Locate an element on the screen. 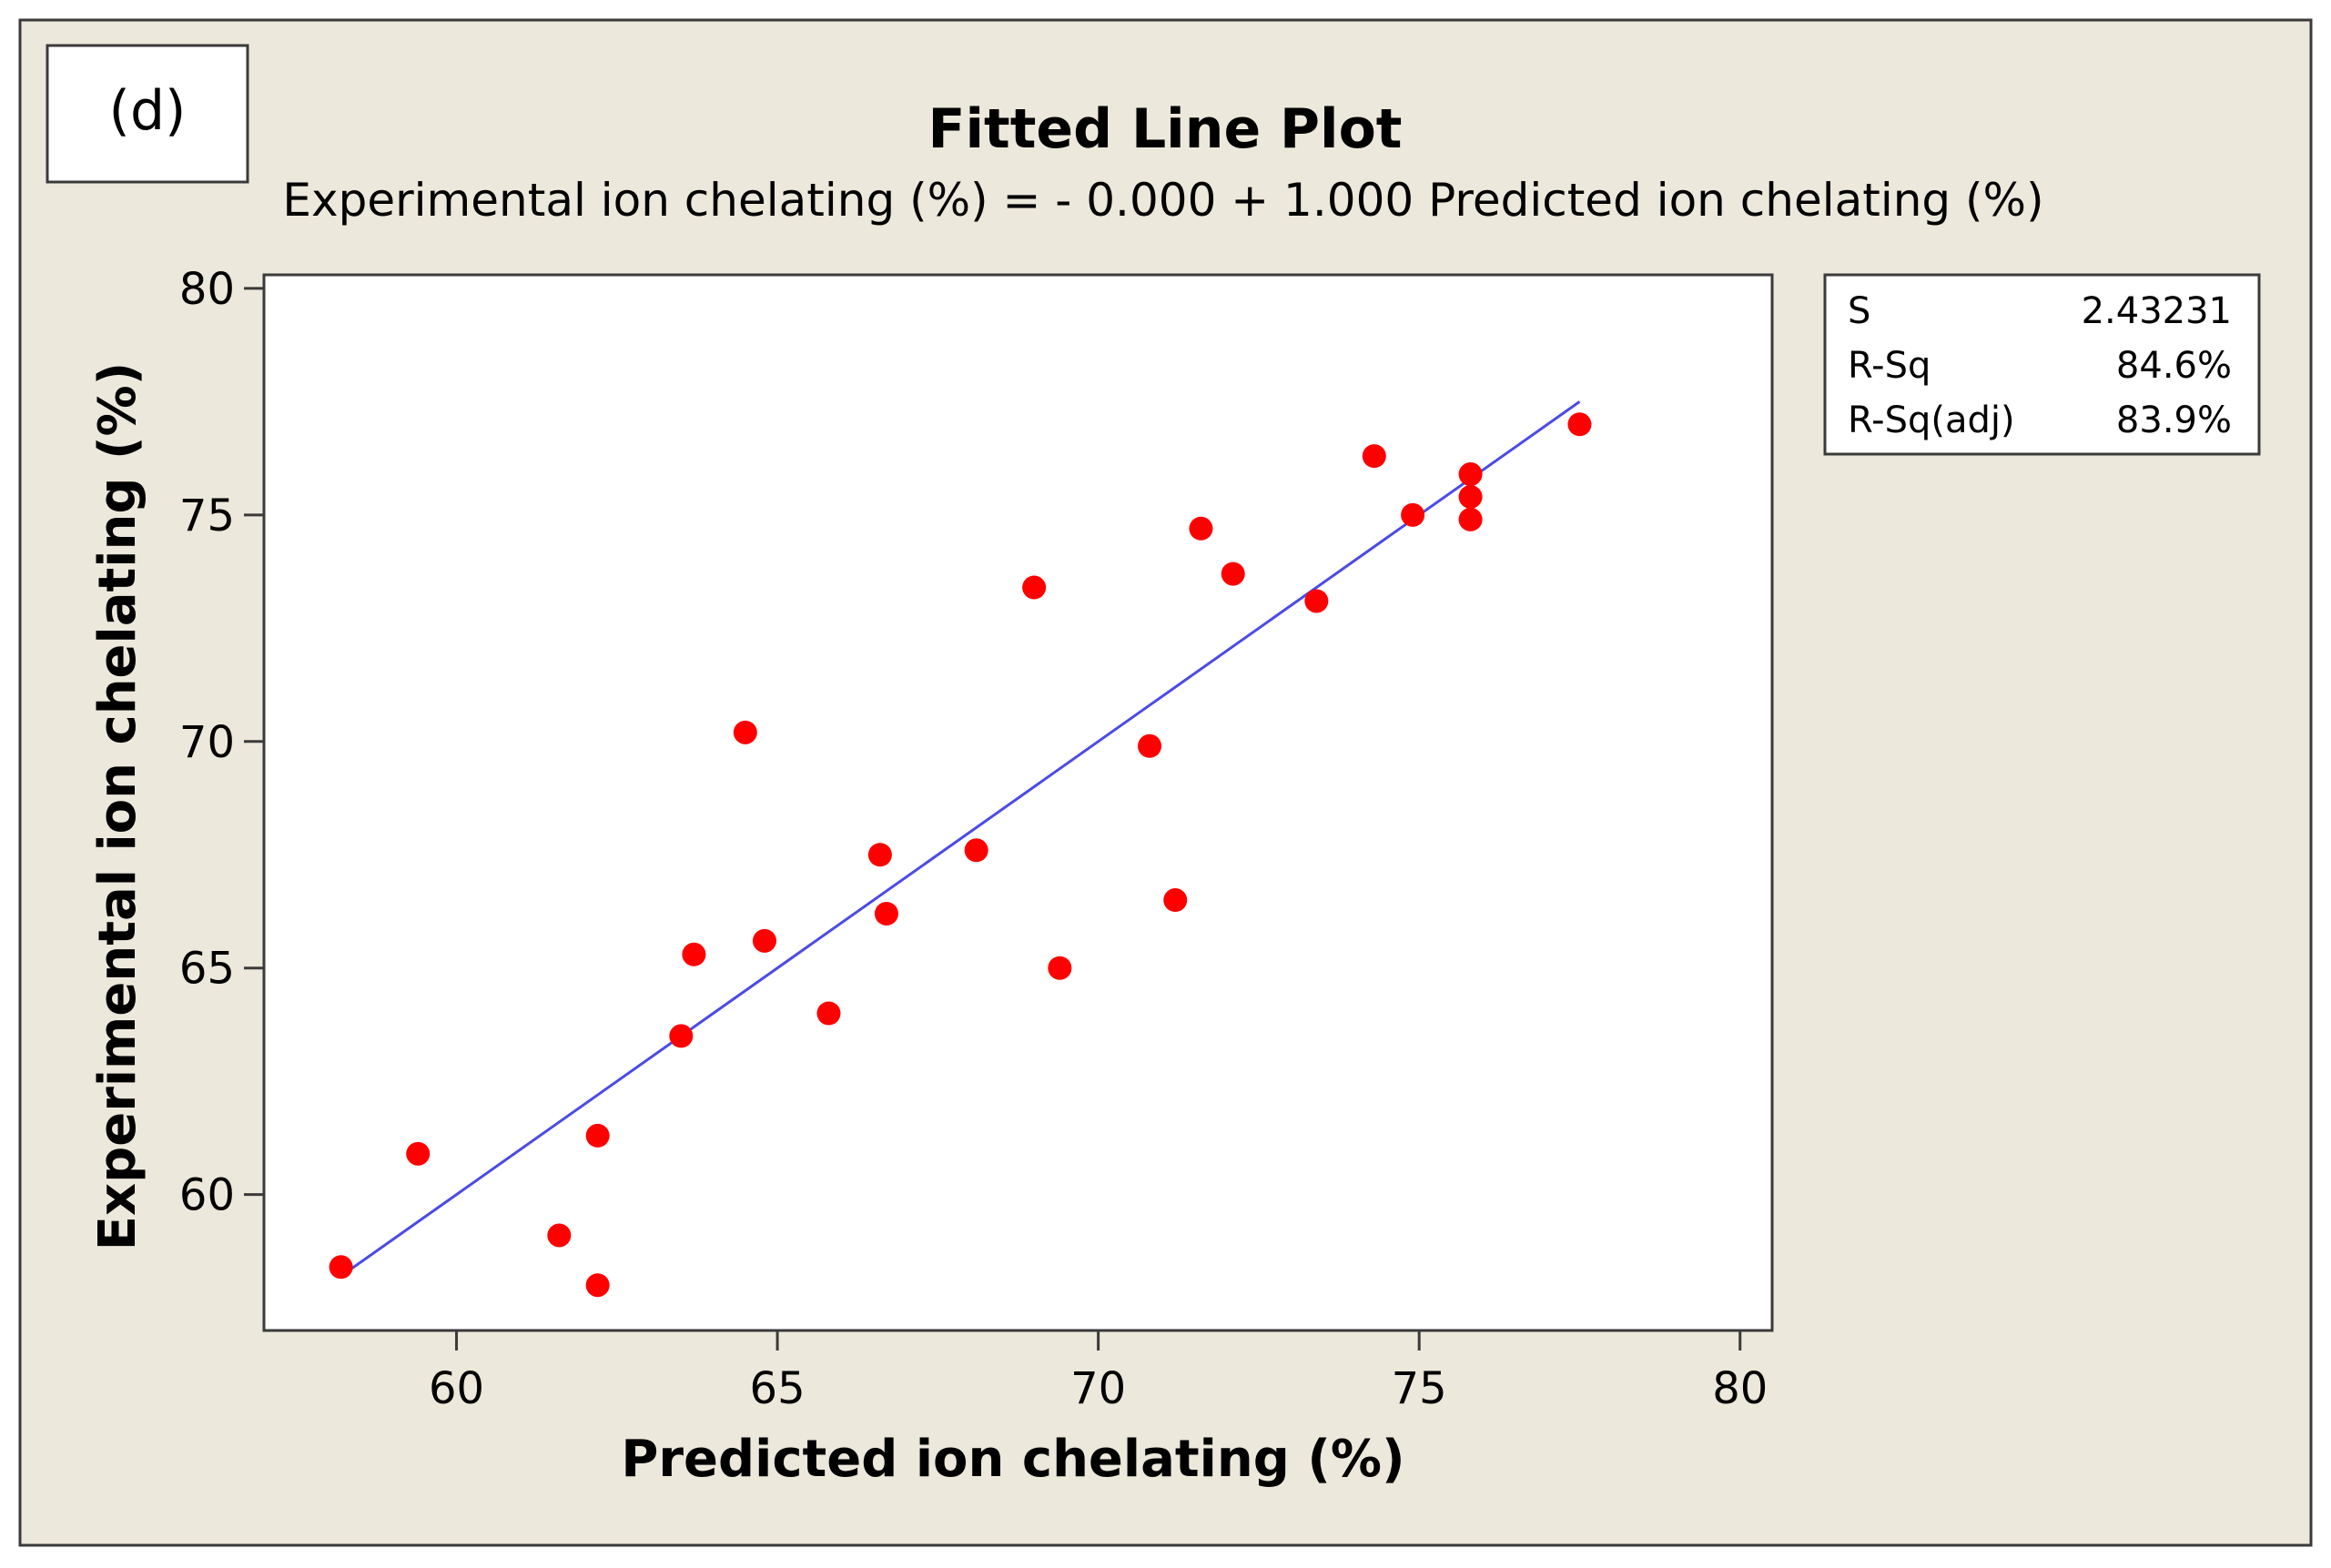  x-tick-label: 70 is located at coordinates (1098, 1388).